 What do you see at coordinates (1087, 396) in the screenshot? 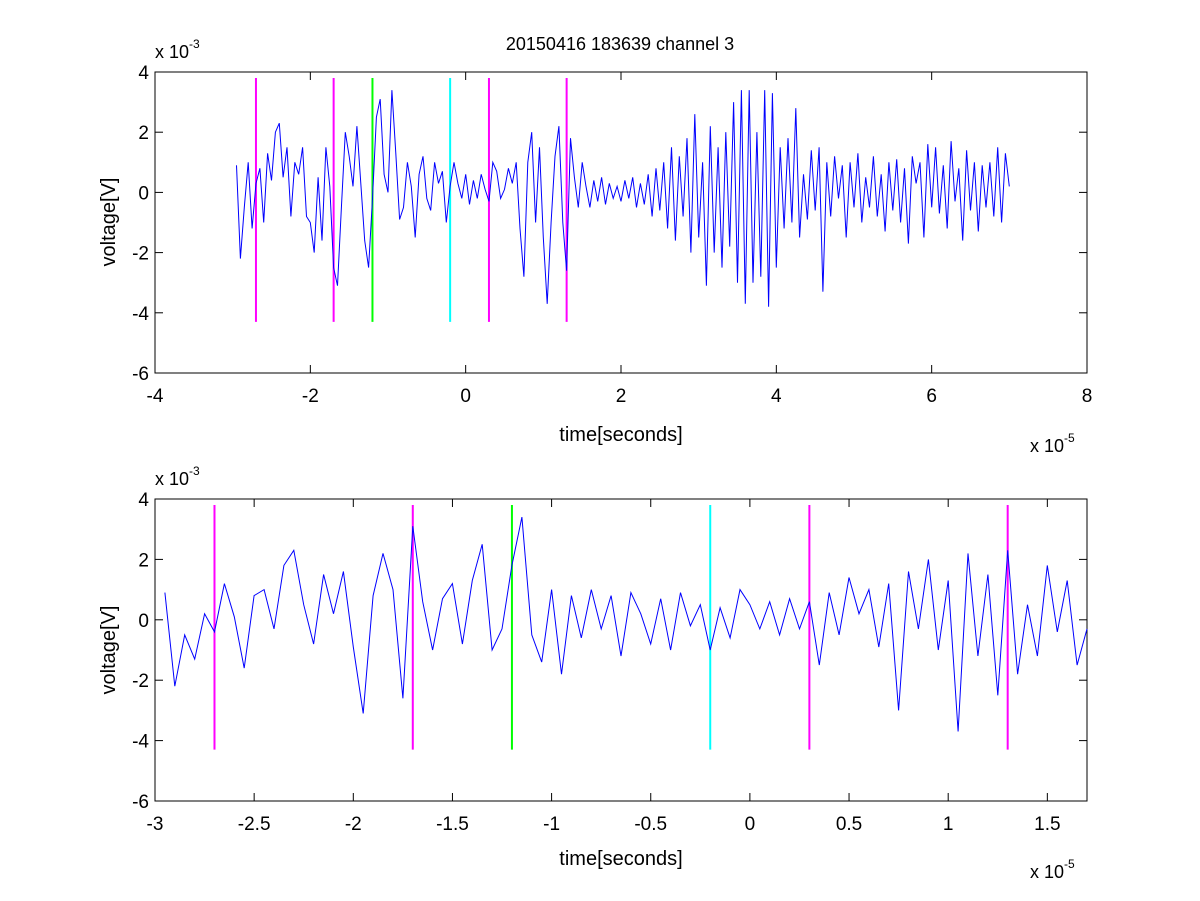
I see `x-tick-label: 8` at bounding box center [1087, 396].